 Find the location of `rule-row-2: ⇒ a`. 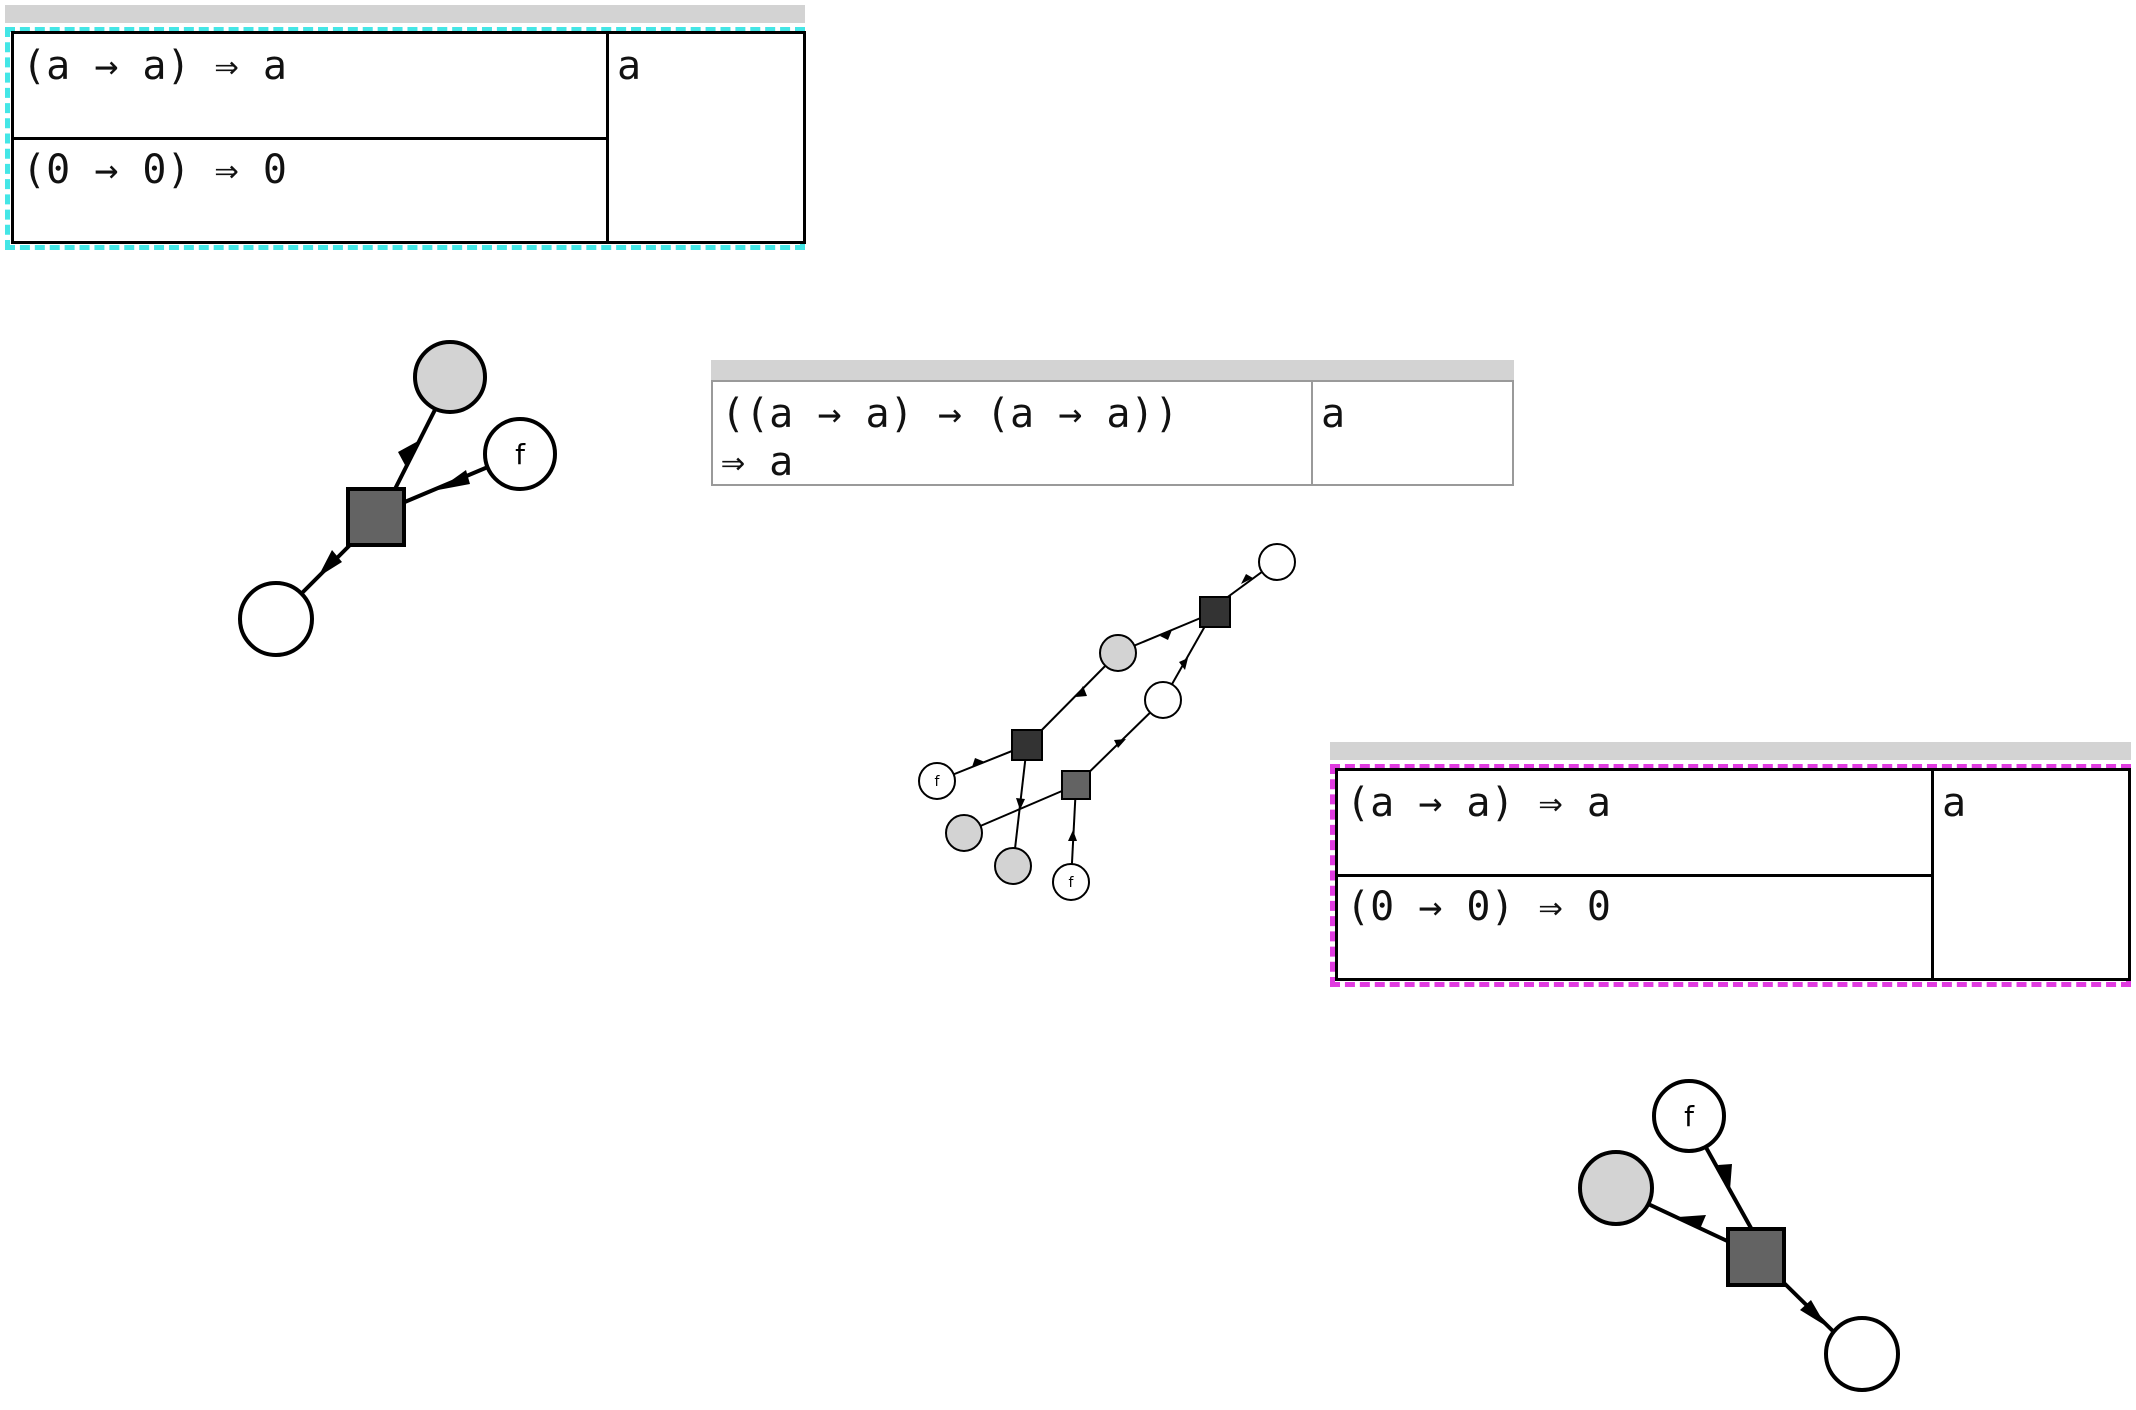

rule-row-2: ⇒ a is located at coordinates (757, 462).